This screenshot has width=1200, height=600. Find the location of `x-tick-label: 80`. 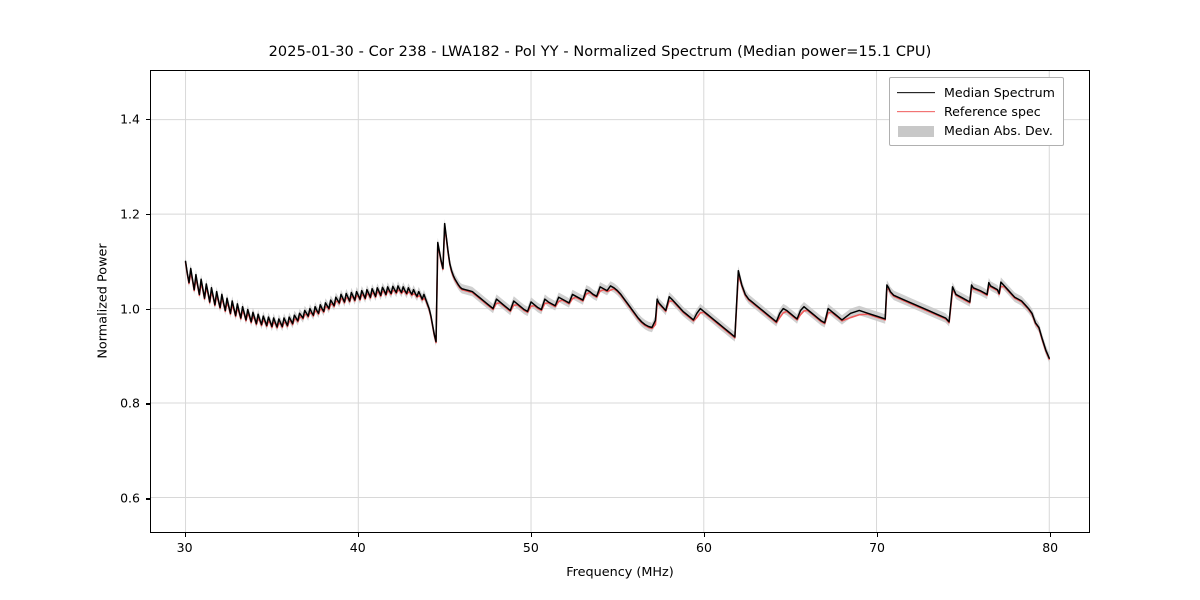

x-tick-label: 80 is located at coordinates (1050, 547).